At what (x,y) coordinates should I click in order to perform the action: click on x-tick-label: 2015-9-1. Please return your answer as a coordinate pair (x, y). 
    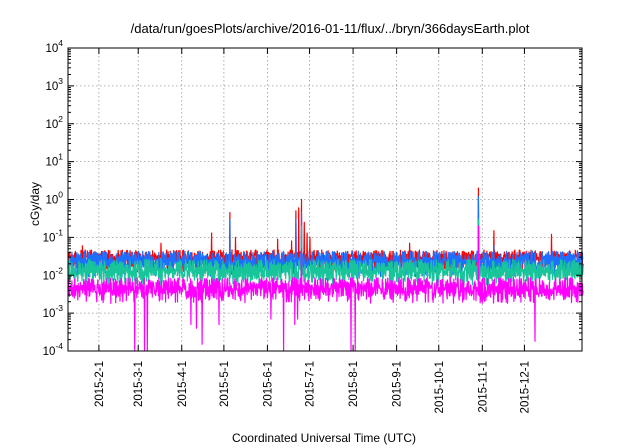
    Looking at the image, I should click on (398, 384).